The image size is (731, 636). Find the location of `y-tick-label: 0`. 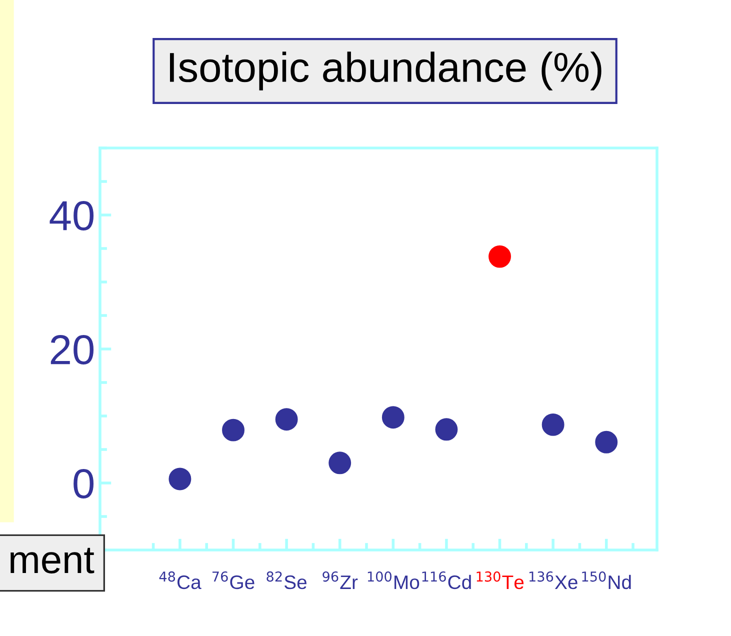

y-tick-label: 0 is located at coordinates (84, 484).